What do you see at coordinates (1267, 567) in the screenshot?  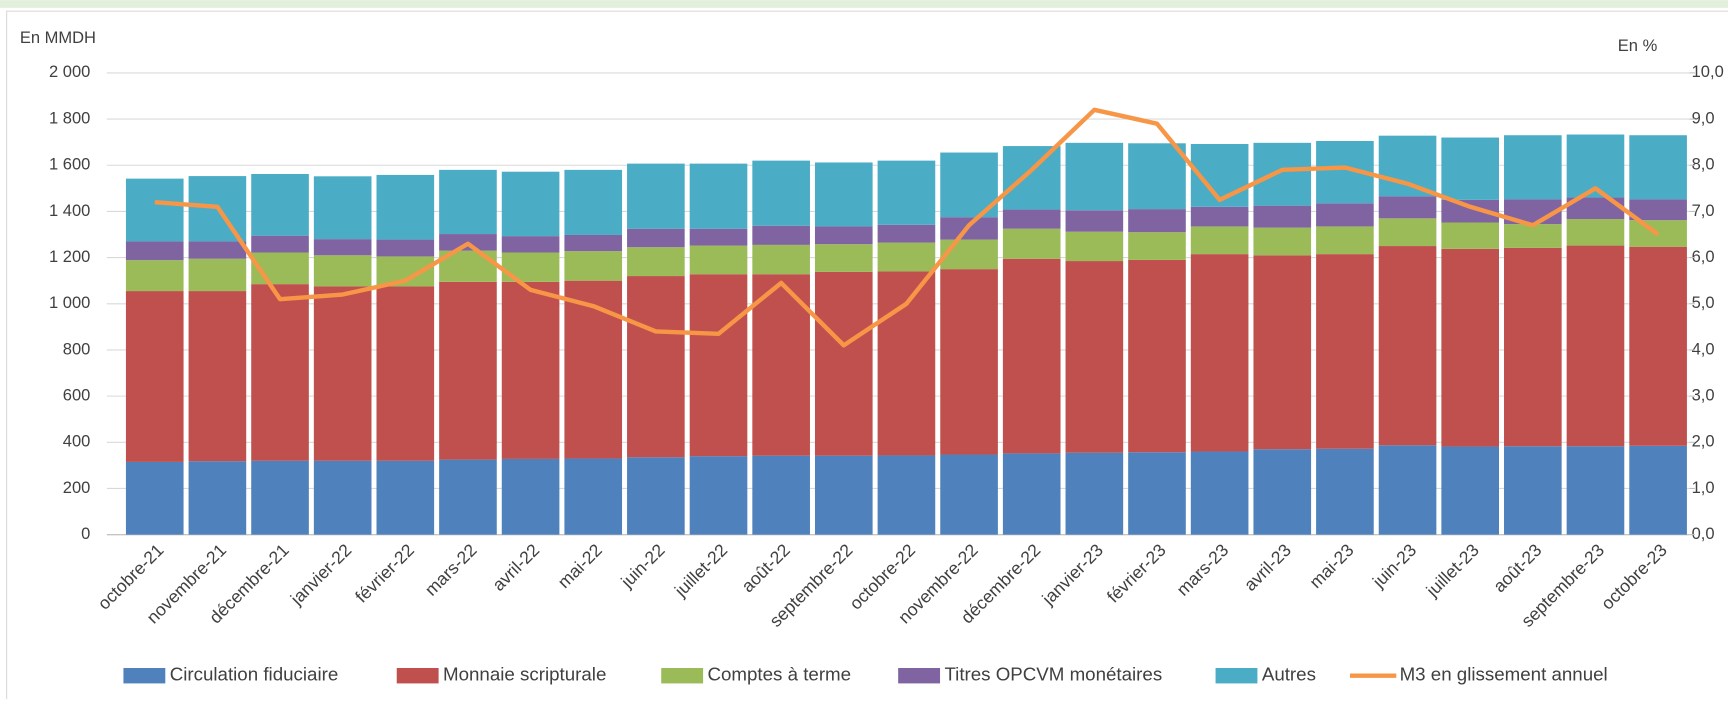 I see `x-tick-label: avril-23` at bounding box center [1267, 567].